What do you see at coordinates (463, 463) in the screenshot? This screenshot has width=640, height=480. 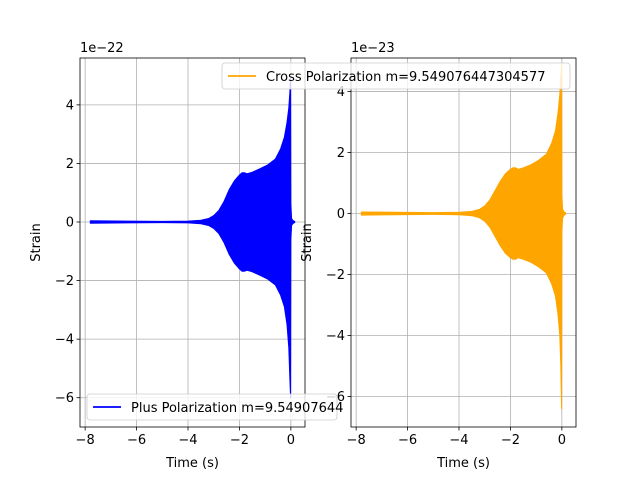 I see `right-x-axis-label: Time (s)` at bounding box center [463, 463].